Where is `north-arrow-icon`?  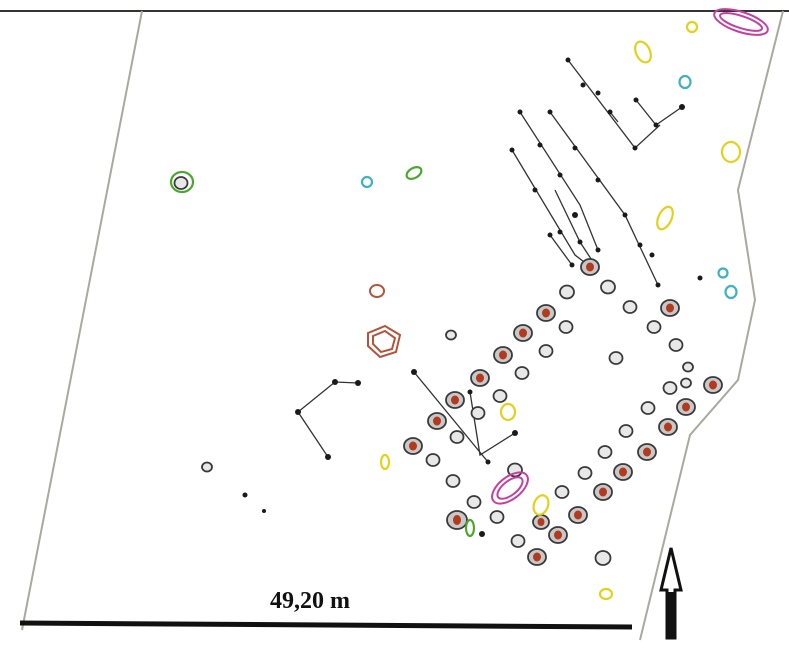
north-arrow-icon is located at coordinates (671, 593).